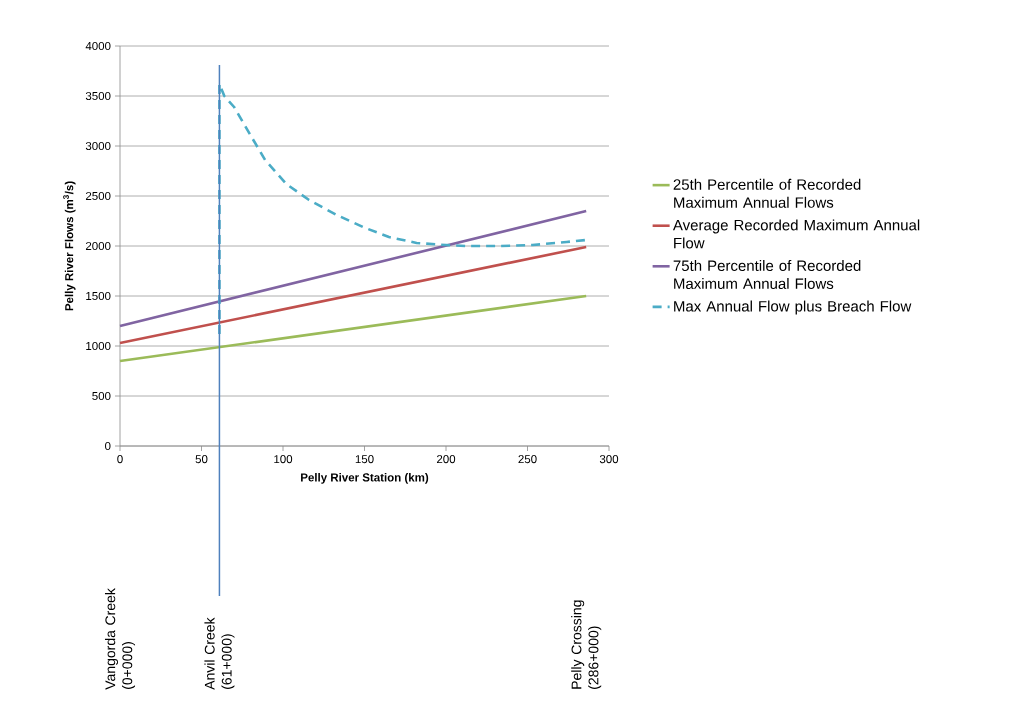  Describe the element at coordinates (586, 644) in the screenshot. I see `text: Pelly Crossing (286+000)` at that location.